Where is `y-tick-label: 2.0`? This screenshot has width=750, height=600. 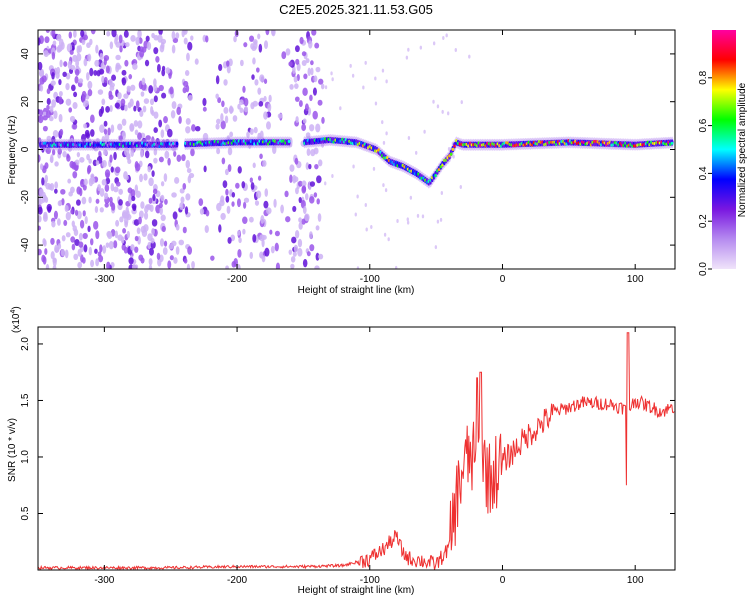 y-tick-label: 2.0 is located at coordinates (25, 344).